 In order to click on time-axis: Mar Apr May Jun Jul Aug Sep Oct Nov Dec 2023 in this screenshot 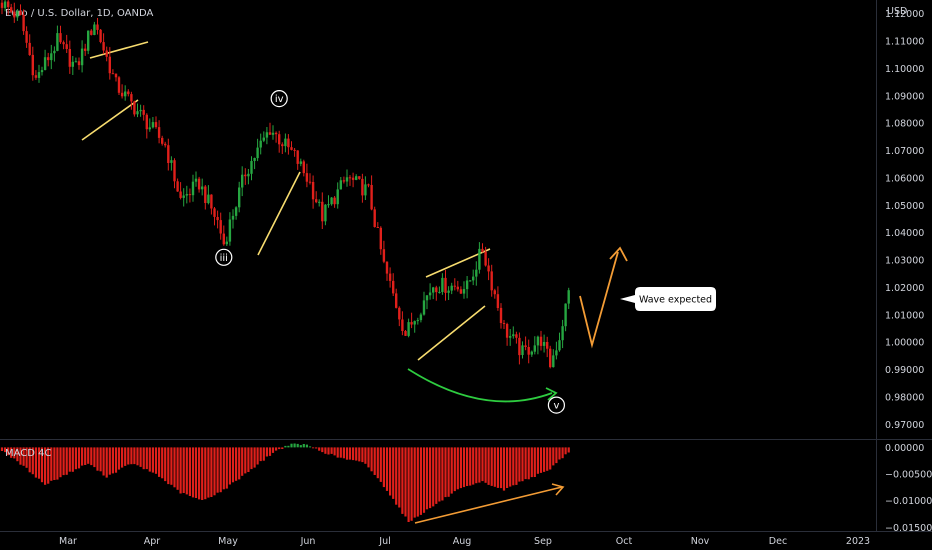, I will do `click(464, 541)`.